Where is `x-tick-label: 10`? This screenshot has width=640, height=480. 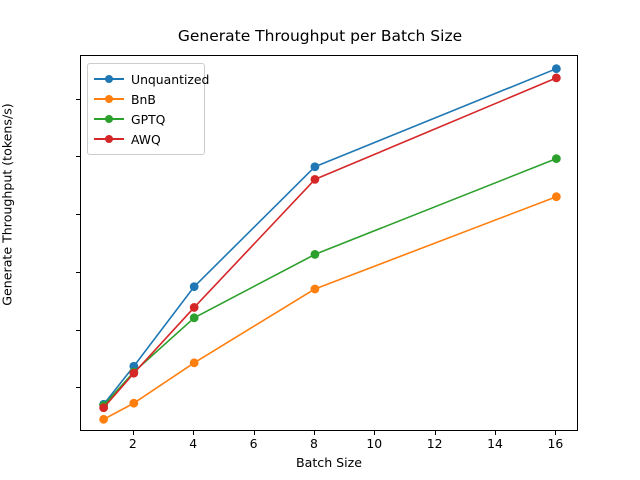 x-tick-label: 10 is located at coordinates (374, 443).